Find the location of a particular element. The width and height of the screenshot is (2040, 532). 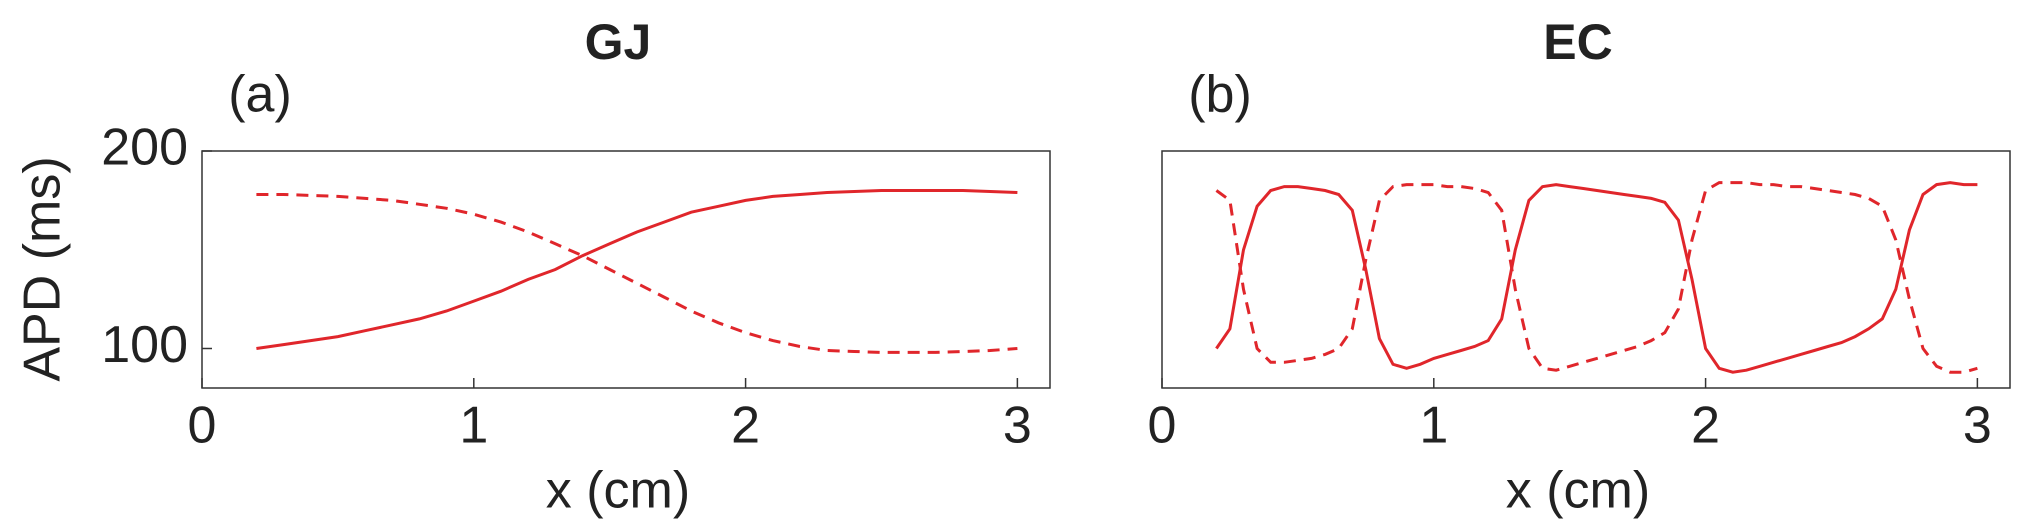

chart-title: GJ is located at coordinates (618, 42).